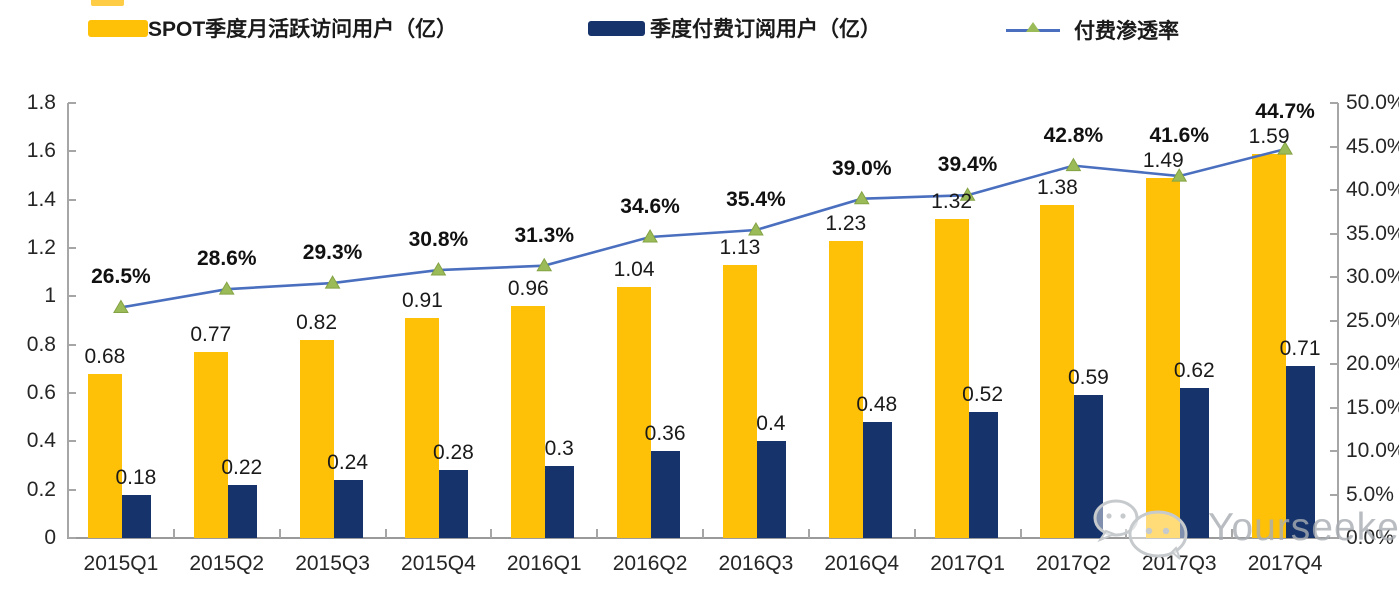  I want to click on left-axis-tick-label: 0.8, so click(41, 344).